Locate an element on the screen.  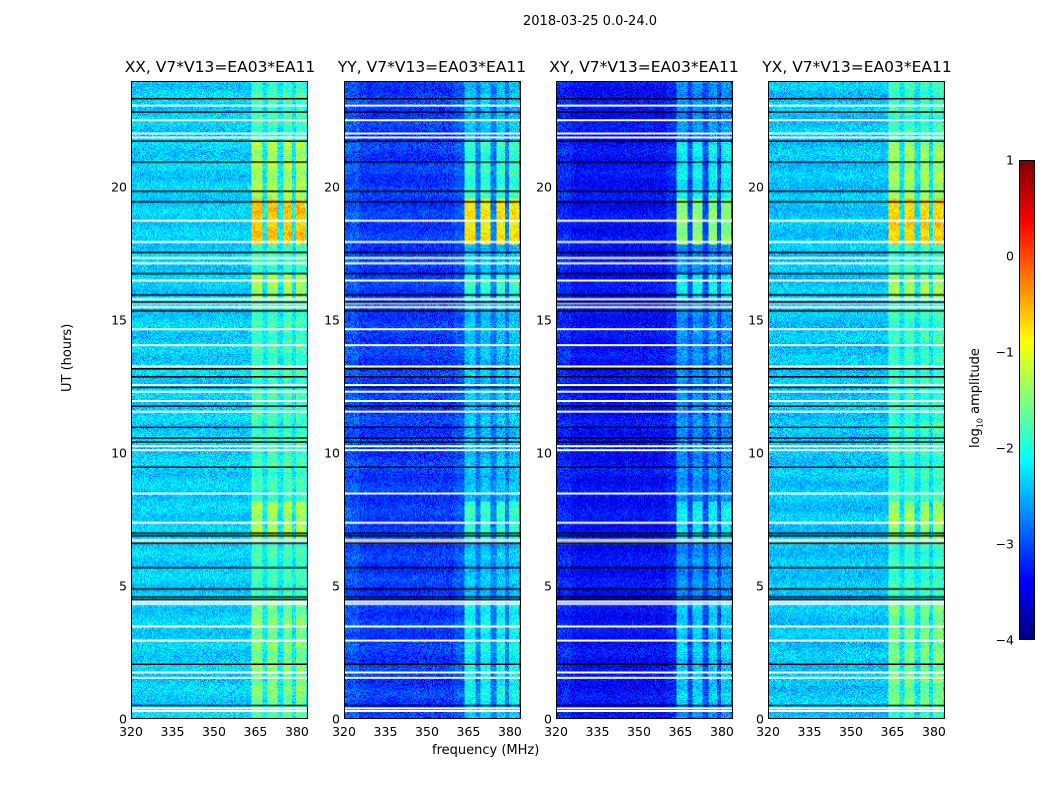
panel-title-yx: YX, V7*V13=EA03*EA11 is located at coordinates (857, 67).